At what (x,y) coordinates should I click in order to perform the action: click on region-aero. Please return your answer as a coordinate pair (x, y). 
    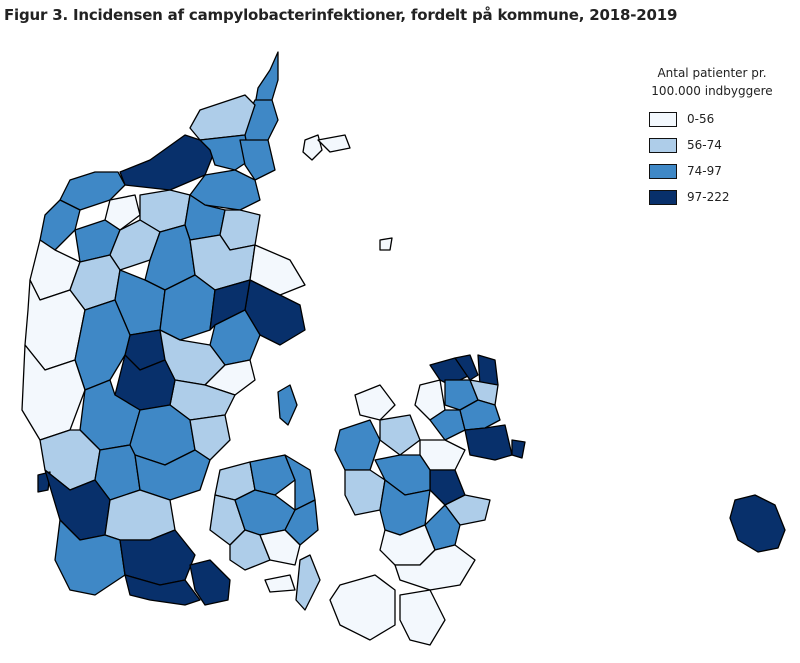
    Looking at the image, I should click on (280, 583).